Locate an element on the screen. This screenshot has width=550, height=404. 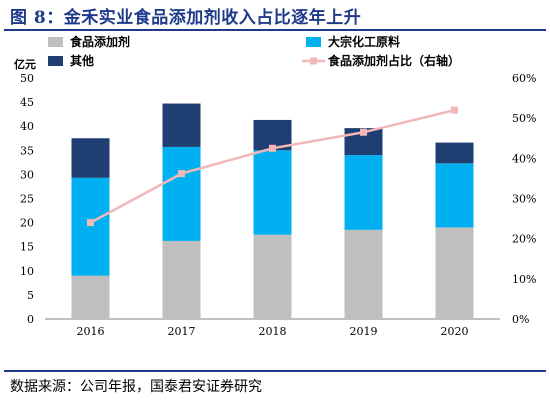
y-left-tick-label: 5 is located at coordinates (30, 295).